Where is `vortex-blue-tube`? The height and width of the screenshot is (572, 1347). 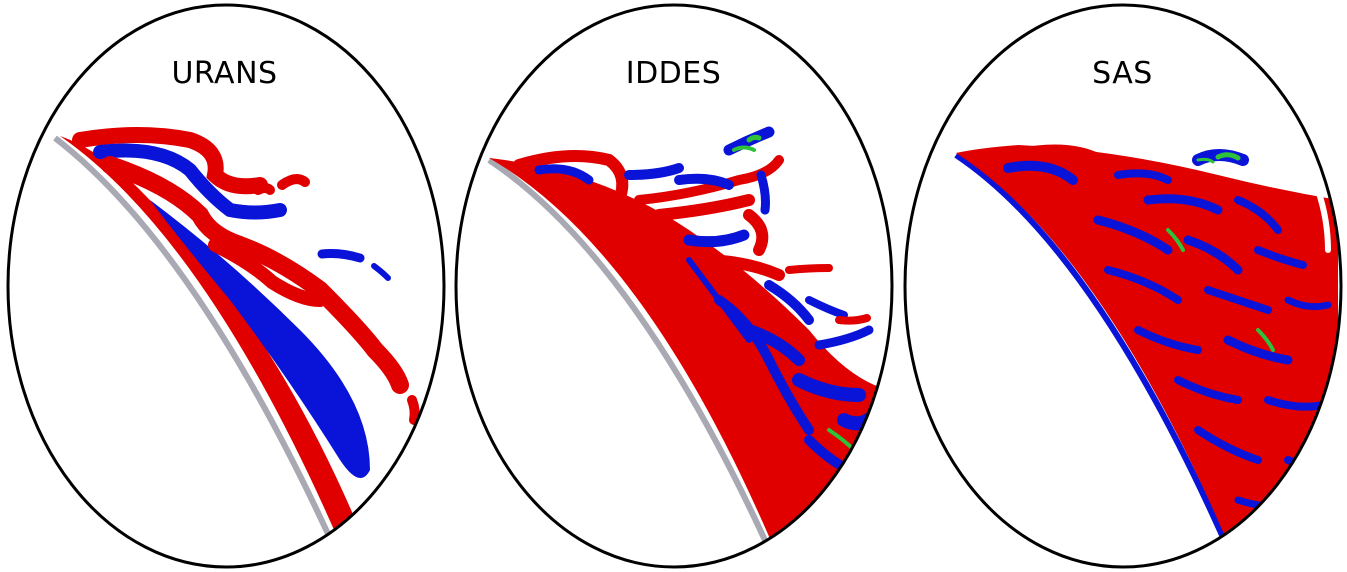
vortex-blue-tube is located at coordinates (190, 181).